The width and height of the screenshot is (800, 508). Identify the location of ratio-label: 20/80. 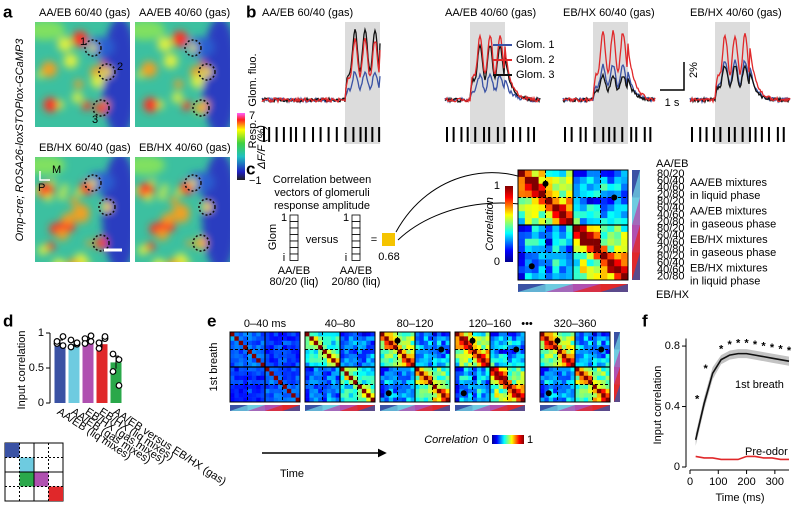
(671, 249).